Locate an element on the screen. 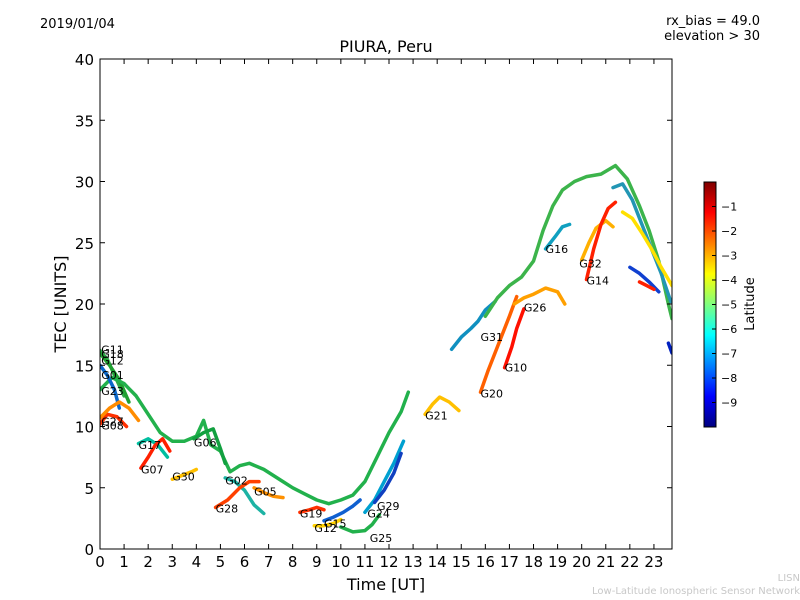 The width and height of the screenshot is (800, 600). series-g27 is located at coordinates (120, 411).